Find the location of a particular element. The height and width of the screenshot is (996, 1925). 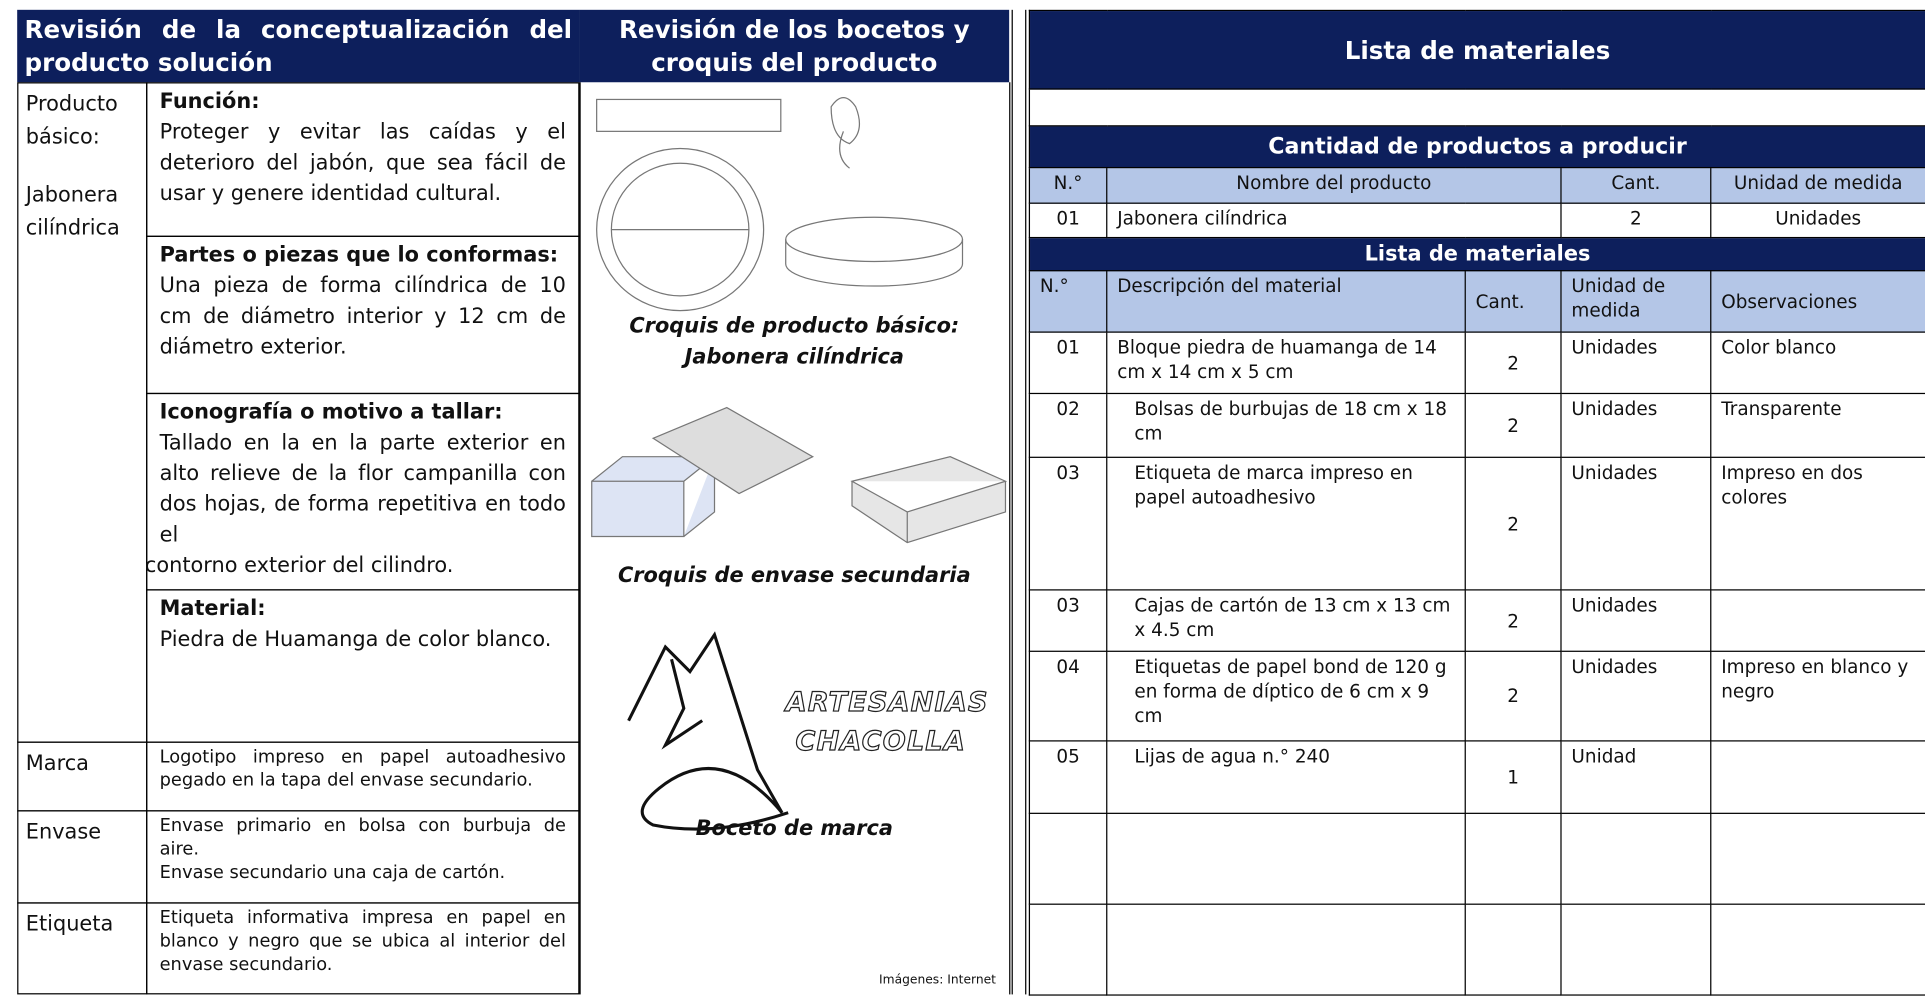

product-name: Jabonera cilíndrica is located at coordinates (72, 211).